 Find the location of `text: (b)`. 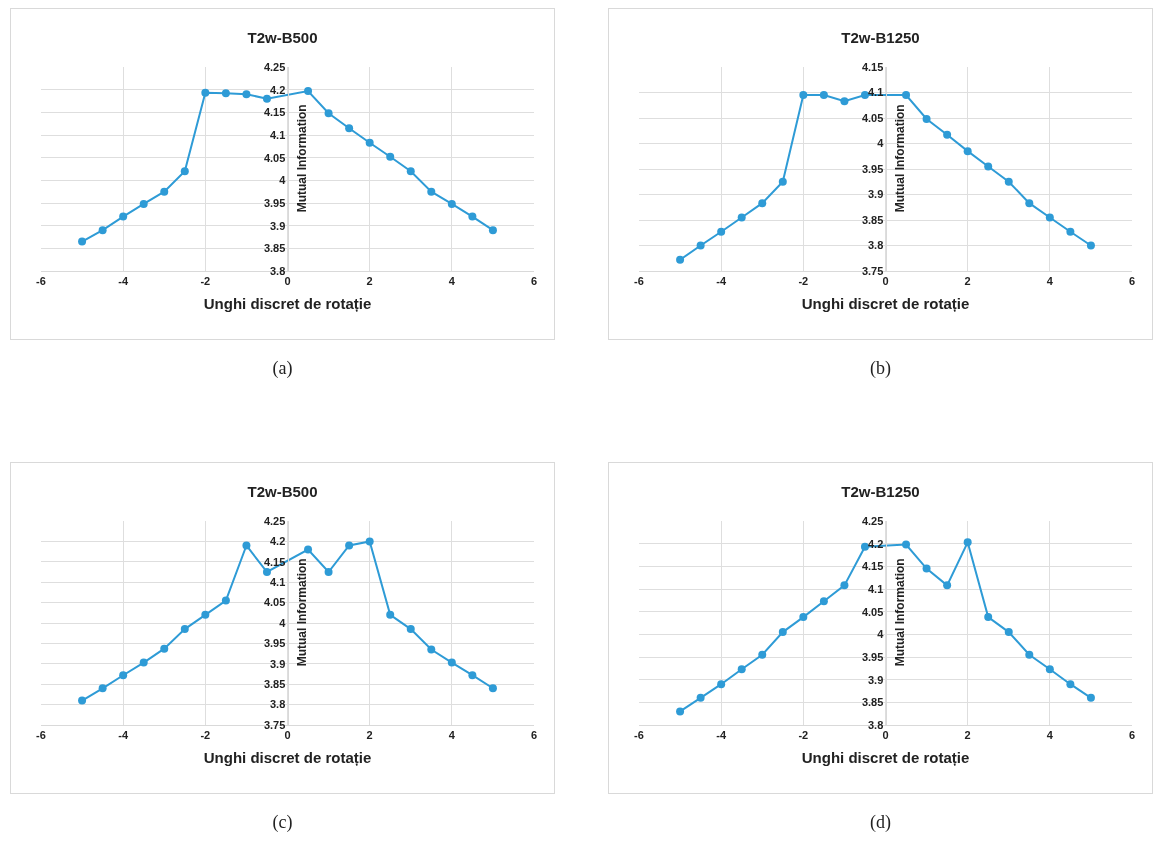

text: (b) is located at coordinates (880, 368).